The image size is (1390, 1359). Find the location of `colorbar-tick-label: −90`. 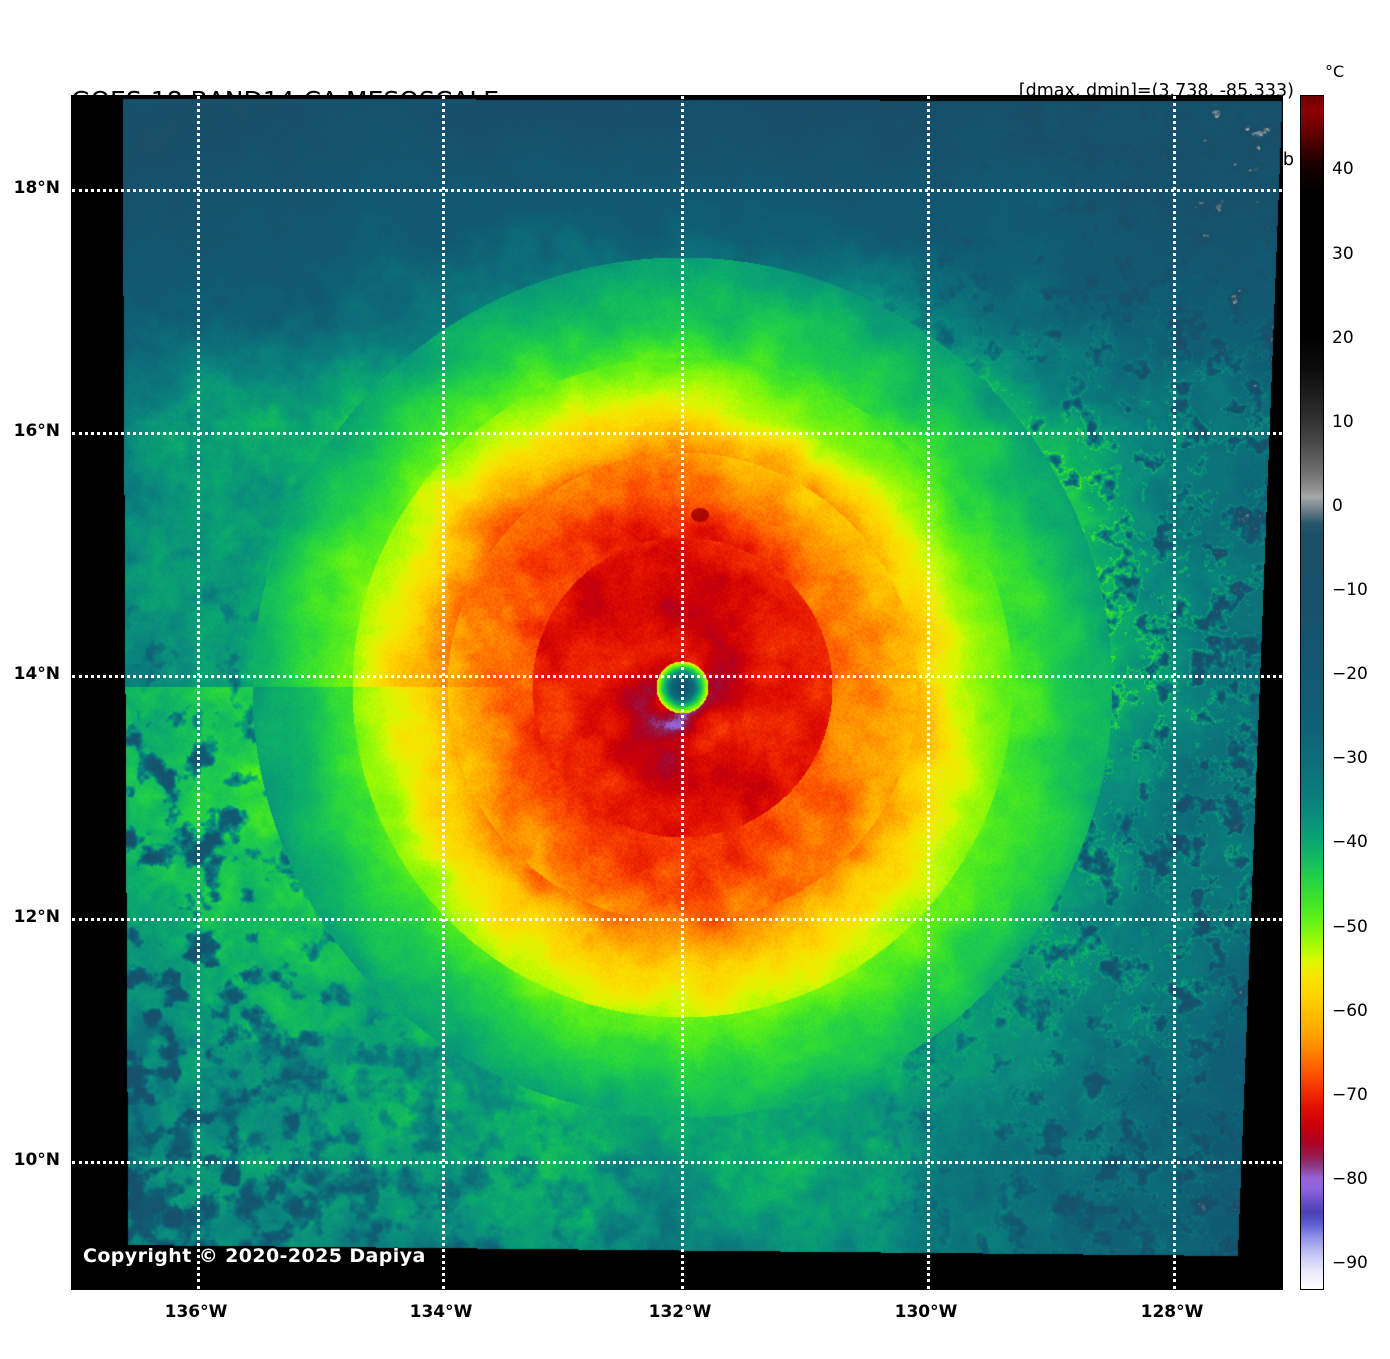

colorbar-tick-label: −90 is located at coordinates (1350, 1263).